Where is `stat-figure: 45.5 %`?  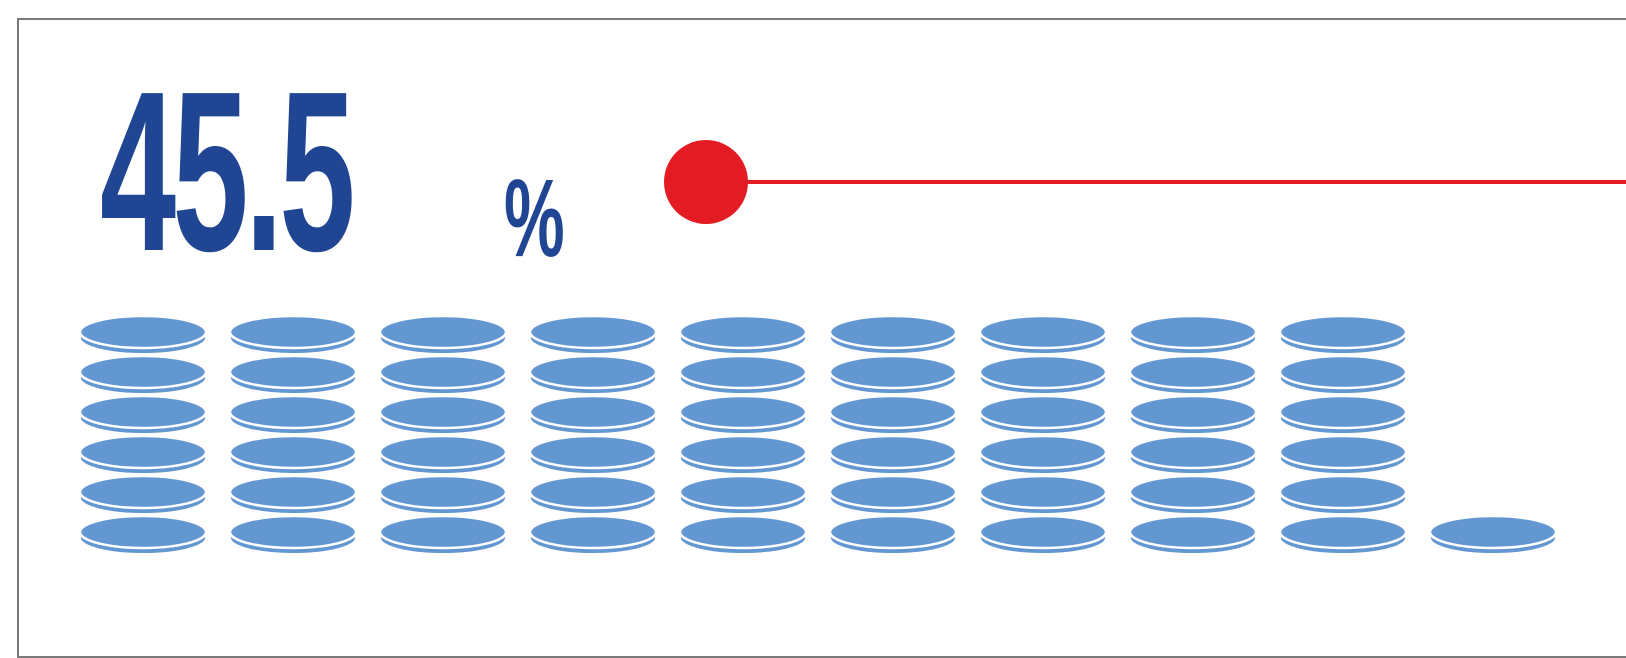
stat-figure: 45.5 % is located at coordinates (332, 172).